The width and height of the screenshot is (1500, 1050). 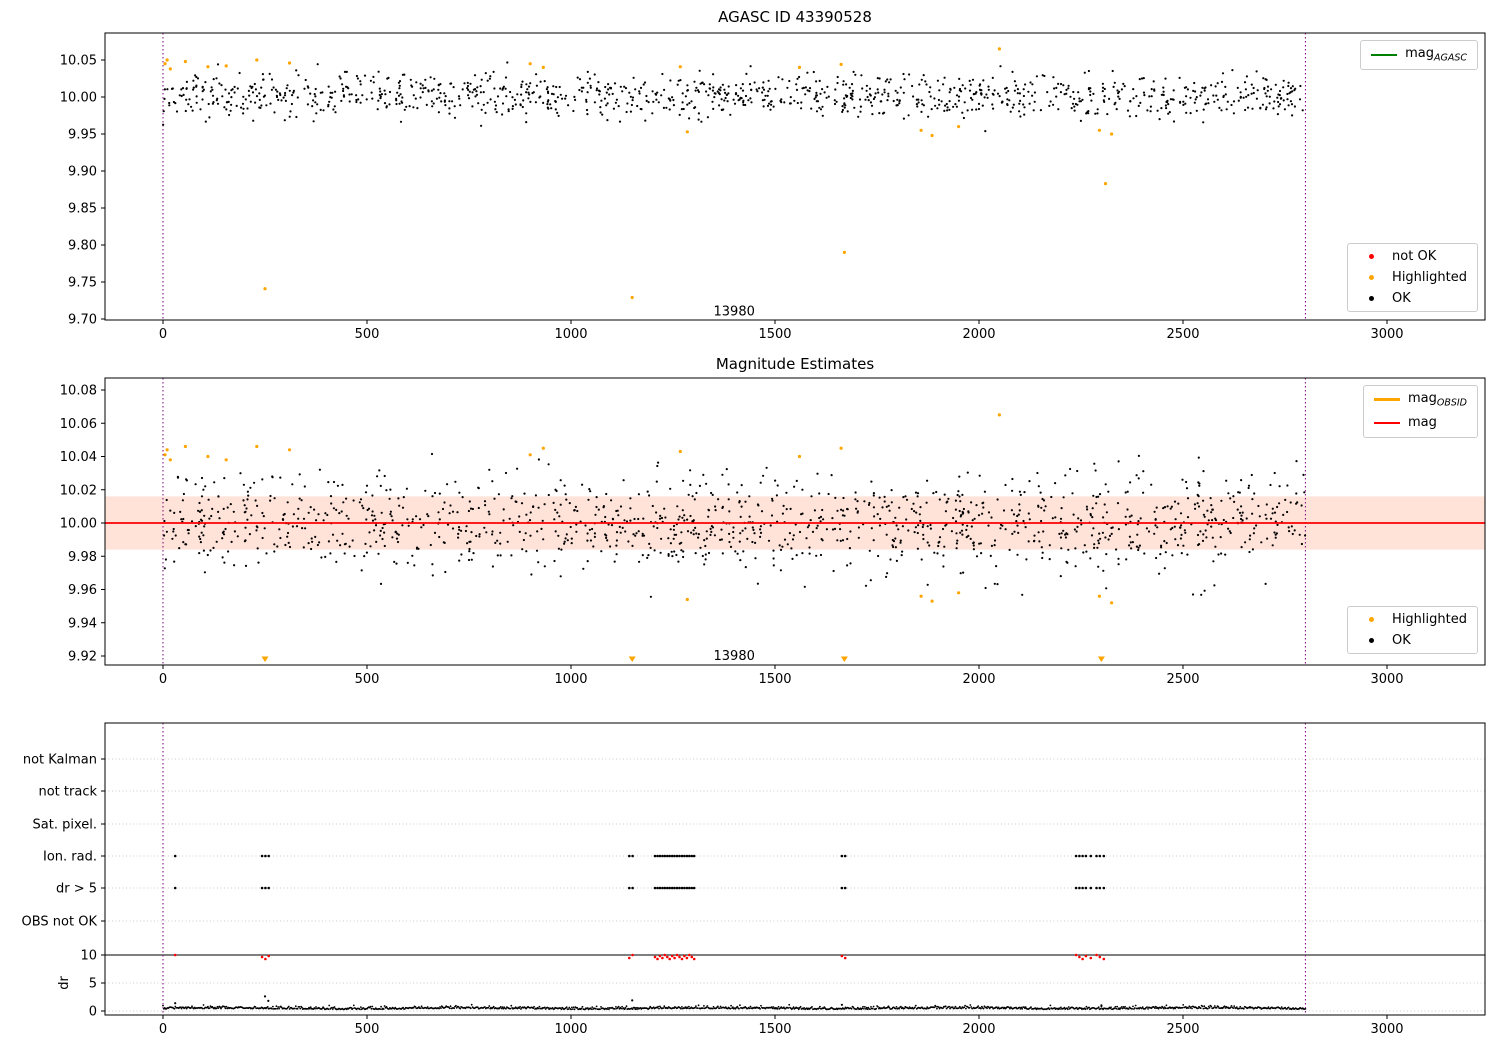 What do you see at coordinates (82, 320) in the screenshot?
I see `svg-text: 9.70` at bounding box center [82, 320].